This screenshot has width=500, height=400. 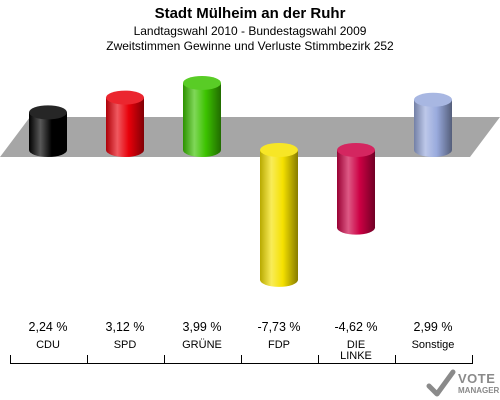 I want to click on category-label-line: SPD, so click(x=125, y=345).